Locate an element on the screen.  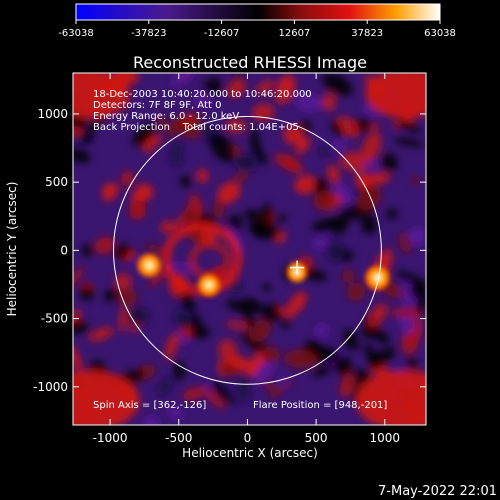
y-tick-label: 0 is located at coordinates (64, 250).